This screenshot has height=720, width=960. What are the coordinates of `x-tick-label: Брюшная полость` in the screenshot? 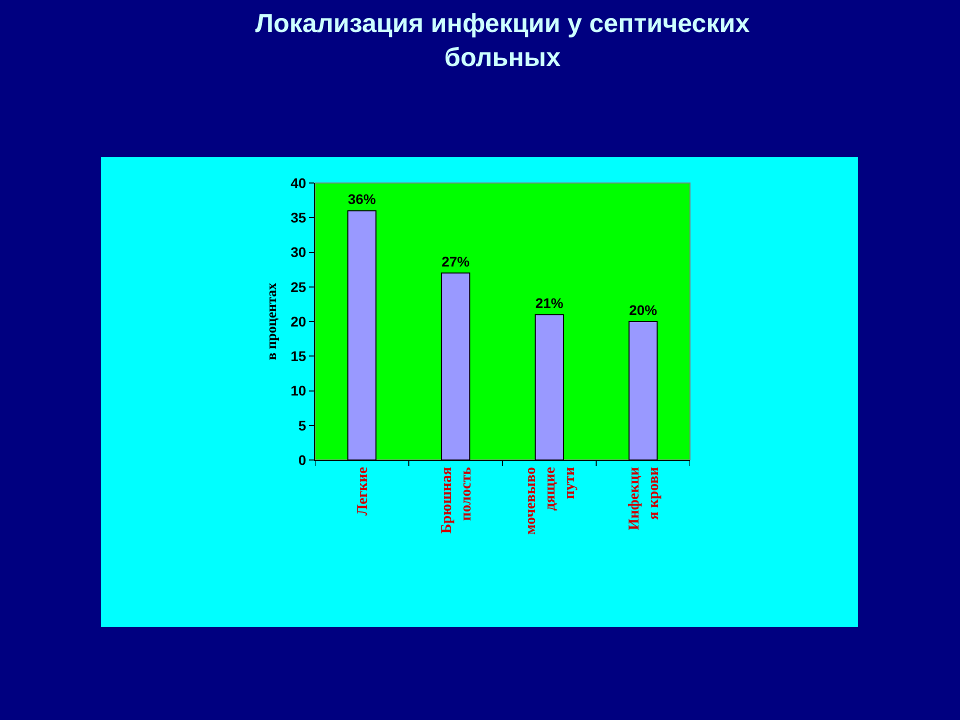 It's located at (456, 500).